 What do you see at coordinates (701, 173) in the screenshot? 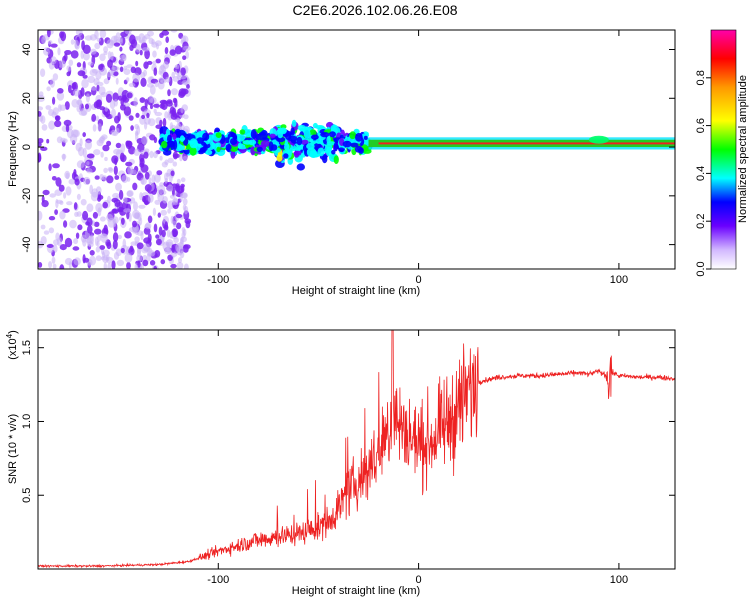
I see `colorbar-tick-label: 0.4` at bounding box center [701, 173].